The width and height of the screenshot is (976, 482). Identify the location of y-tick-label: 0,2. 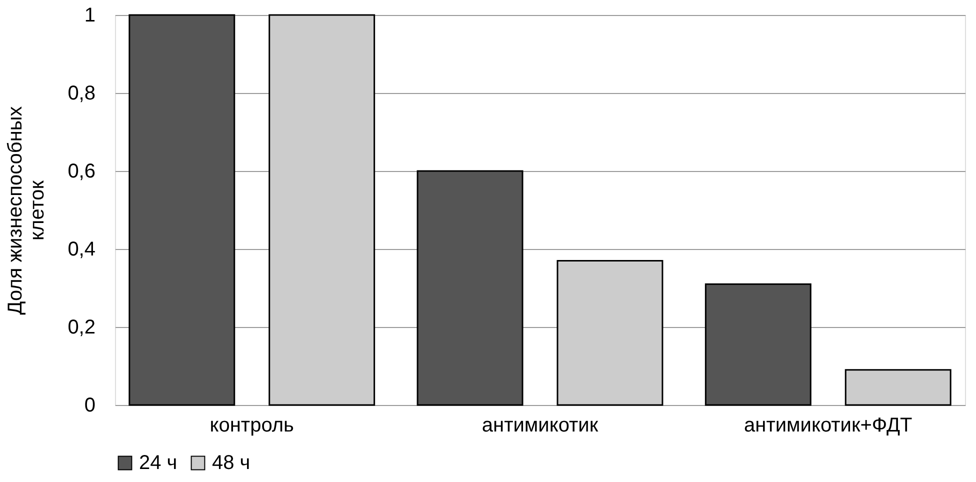
(82, 327).